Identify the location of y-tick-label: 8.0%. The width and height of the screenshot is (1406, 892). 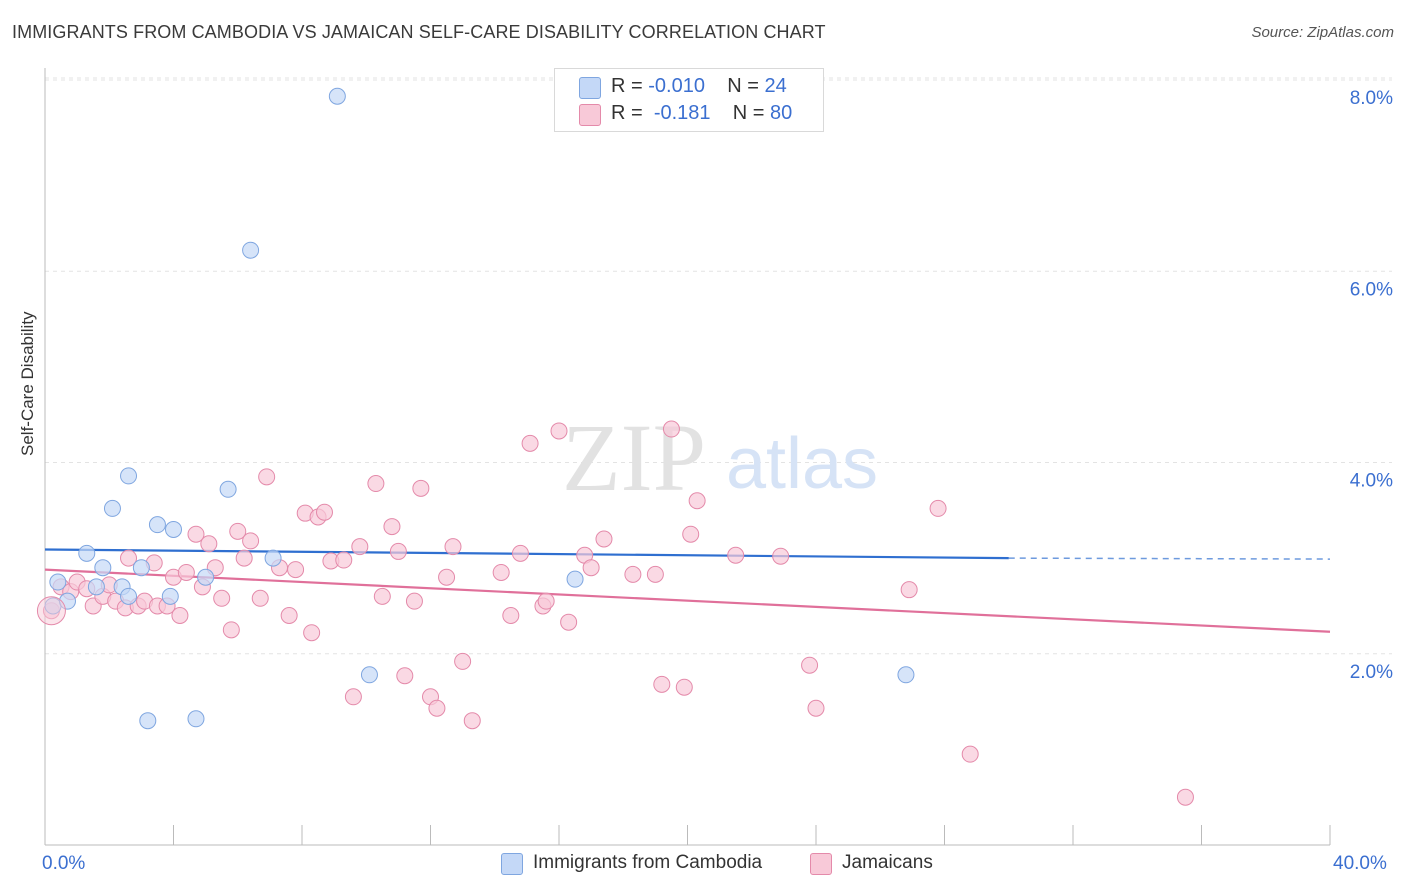
(1371, 98).